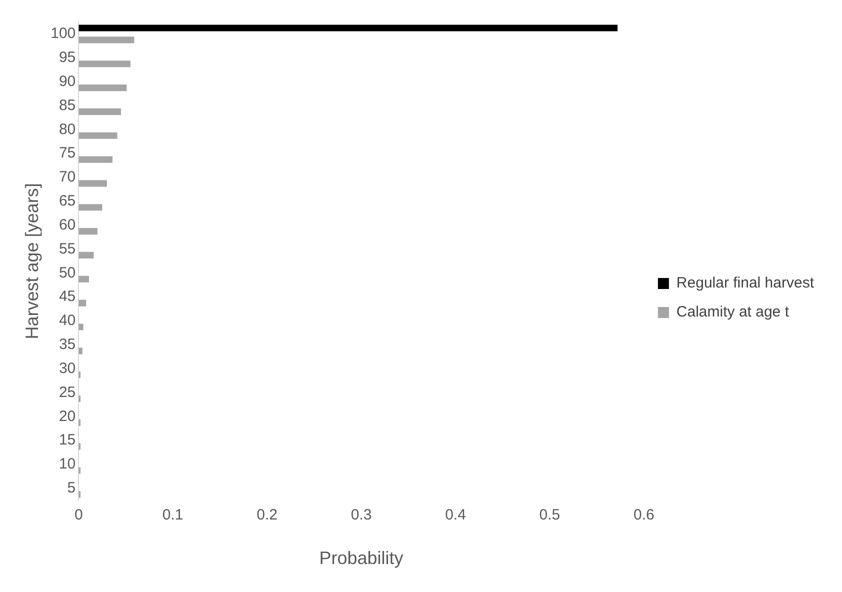 The image size is (842, 592). I want to click on y-tick-label: 25, so click(67, 392).